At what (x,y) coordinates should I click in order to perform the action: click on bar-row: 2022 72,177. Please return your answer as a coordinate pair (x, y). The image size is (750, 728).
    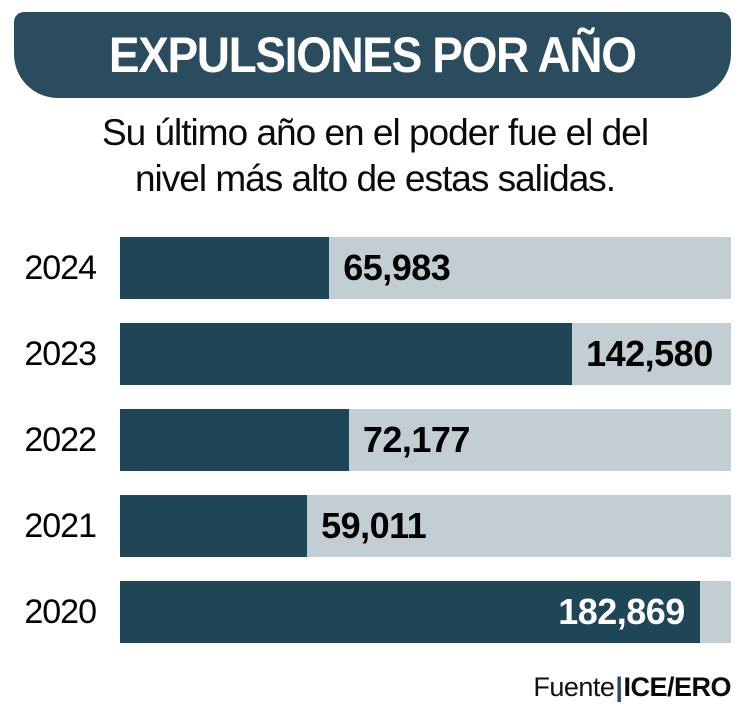
    Looking at the image, I should click on (375, 440).